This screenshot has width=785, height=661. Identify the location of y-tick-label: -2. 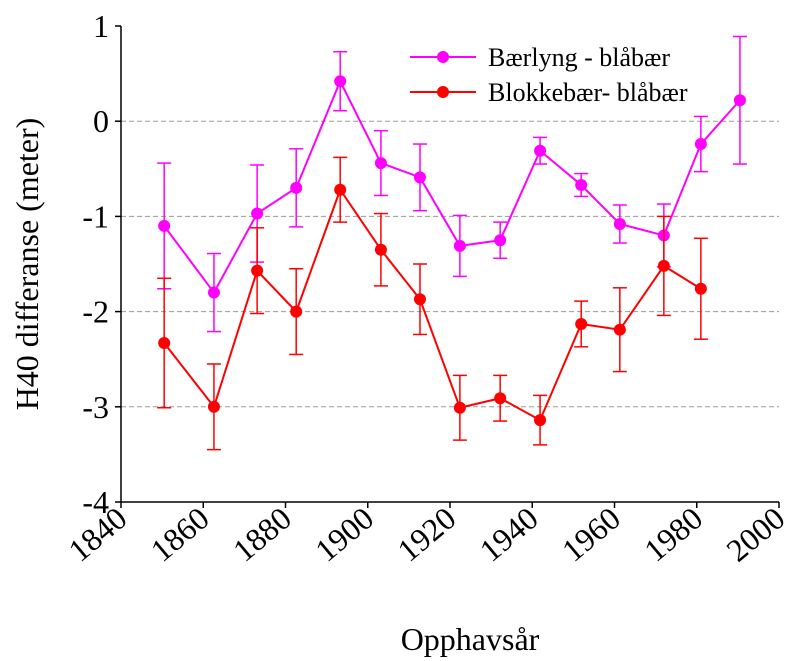
(95, 312).